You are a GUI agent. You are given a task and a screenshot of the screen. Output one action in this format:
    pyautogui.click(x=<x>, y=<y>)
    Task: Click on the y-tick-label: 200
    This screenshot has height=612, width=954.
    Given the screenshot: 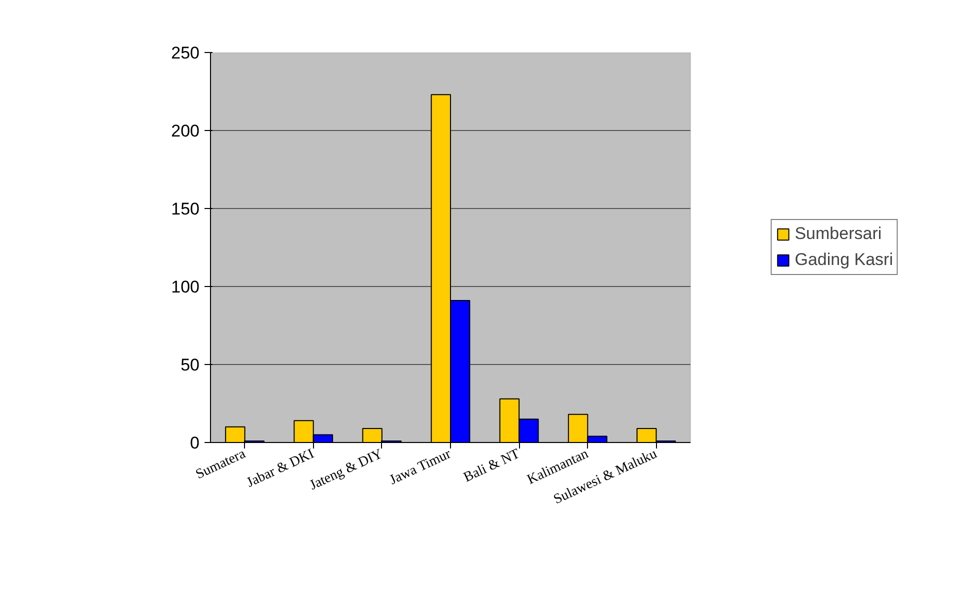 What is the action you would take?
    pyautogui.click(x=185, y=131)
    